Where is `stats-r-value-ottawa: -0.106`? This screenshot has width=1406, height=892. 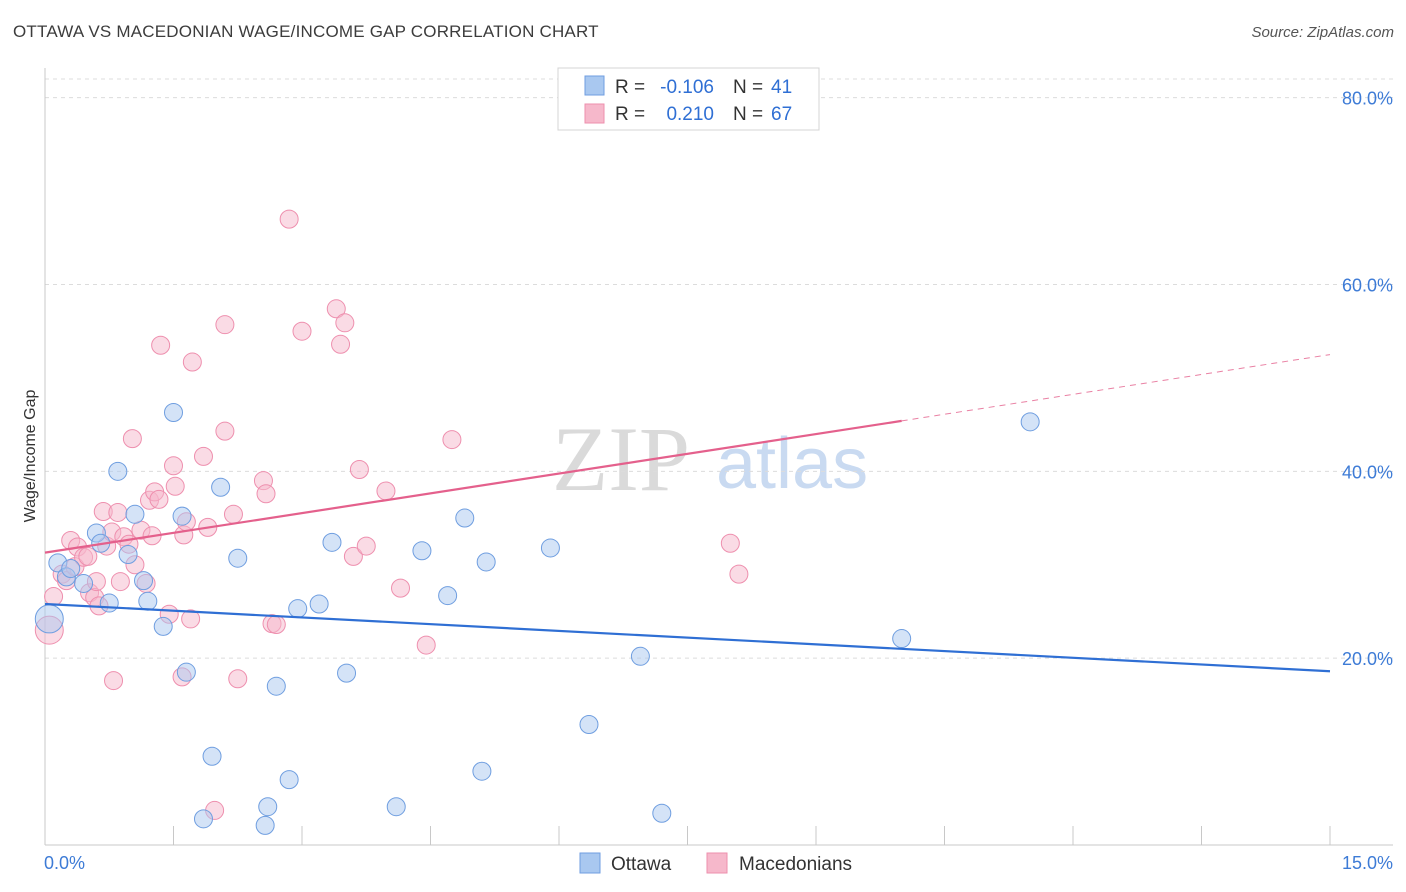
stats-r-value-ottawa: -0.106 is located at coordinates (687, 87).